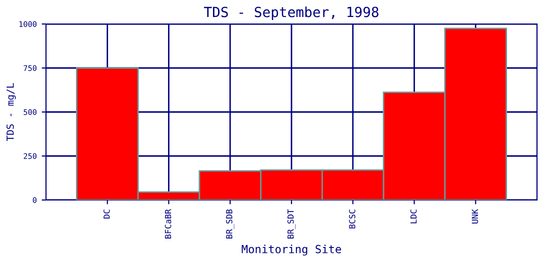  I want to click on x-tick-label: BR_SDT, so click(291, 223).